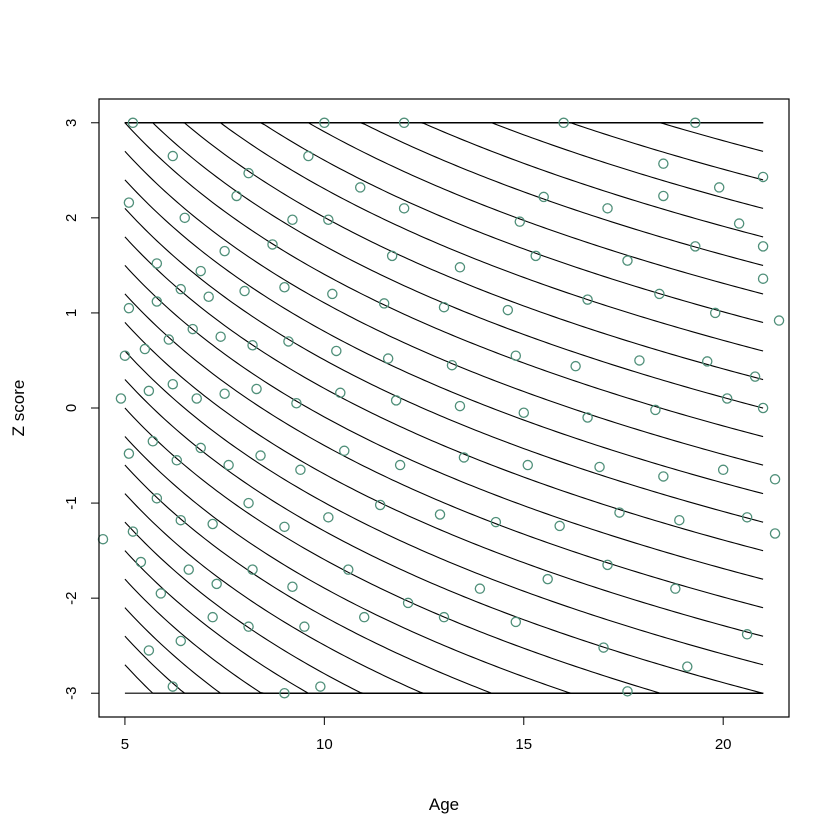 The width and height of the screenshot is (840, 840). What do you see at coordinates (523, 744) in the screenshot?
I see `x-tick-label: 15` at bounding box center [523, 744].